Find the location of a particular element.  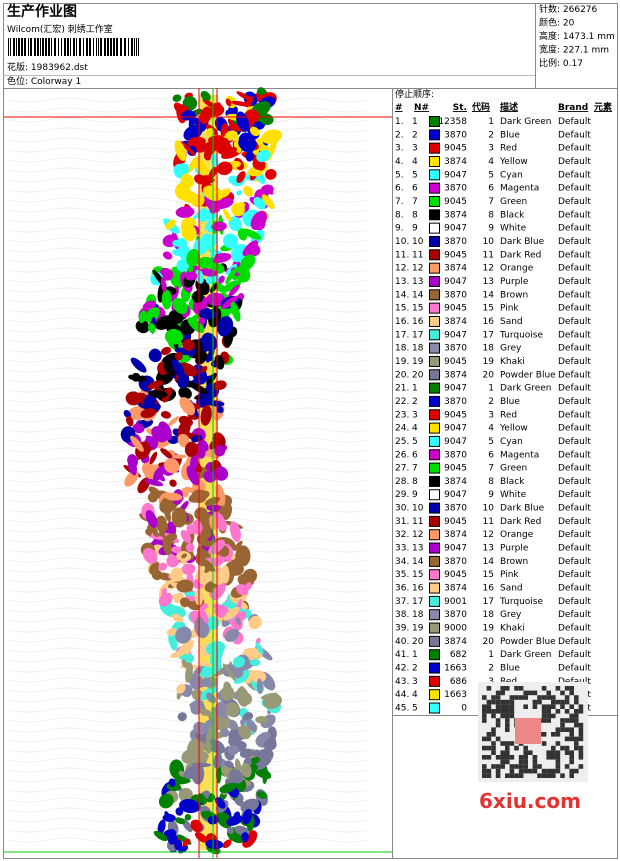

cell: 24. is located at coordinates (402, 429).